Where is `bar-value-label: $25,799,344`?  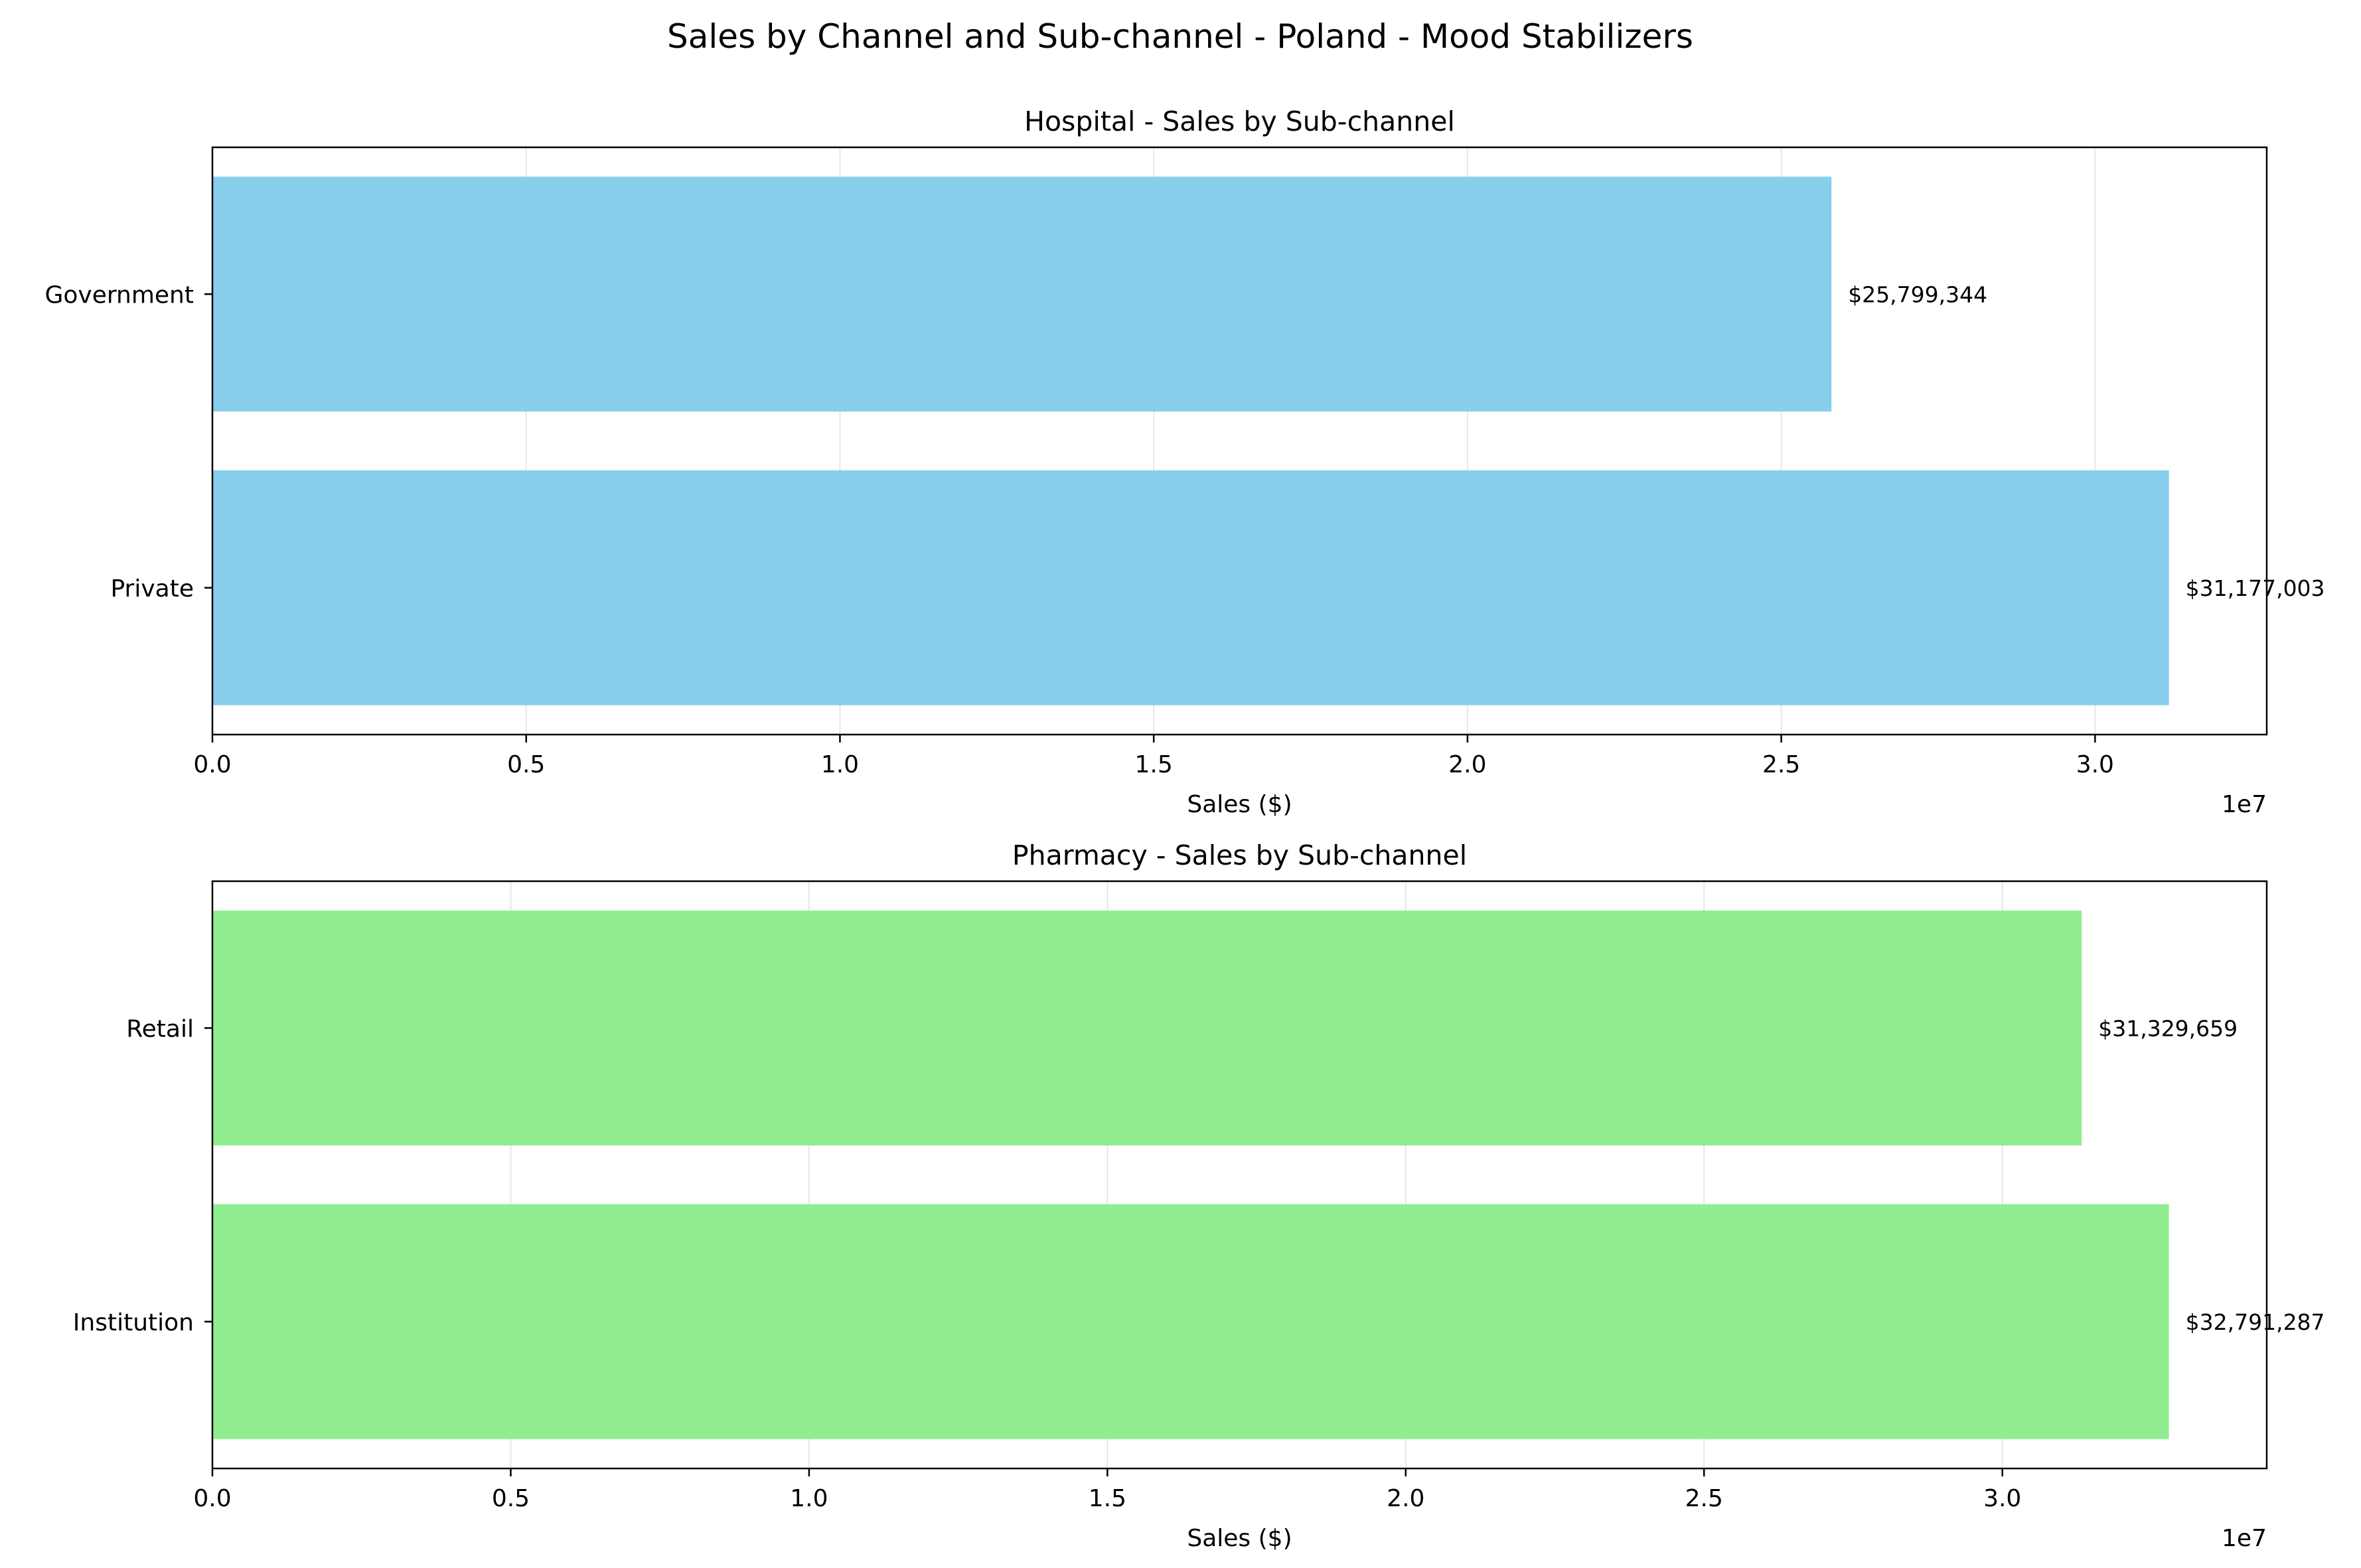
bar-value-label: $25,799,344 is located at coordinates (1918, 294).